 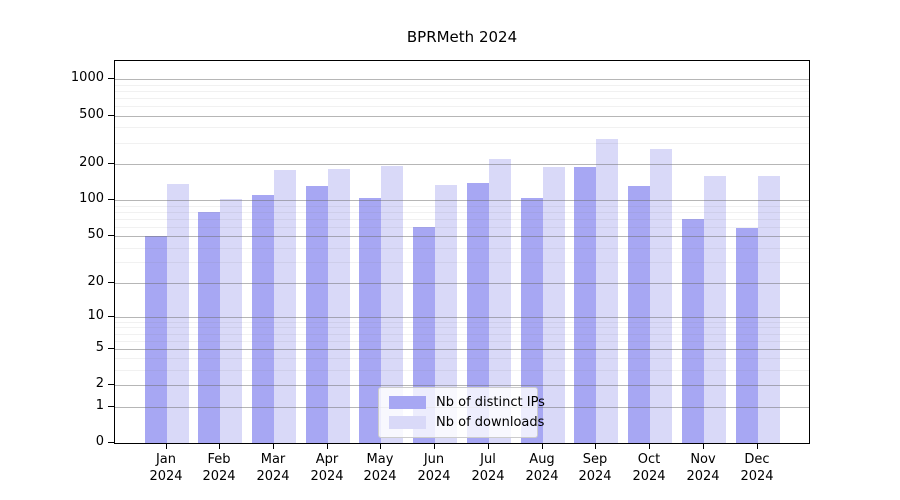 What do you see at coordinates (166, 468) in the screenshot?
I see `x-tick-label-jan: Jan 2024` at bounding box center [166, 468].